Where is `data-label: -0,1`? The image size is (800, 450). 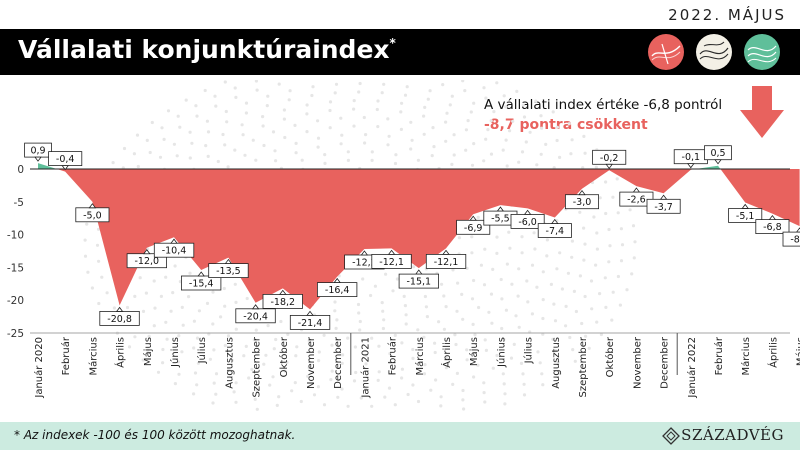
data-label: -0,1 is located at coordinates (690, 159).